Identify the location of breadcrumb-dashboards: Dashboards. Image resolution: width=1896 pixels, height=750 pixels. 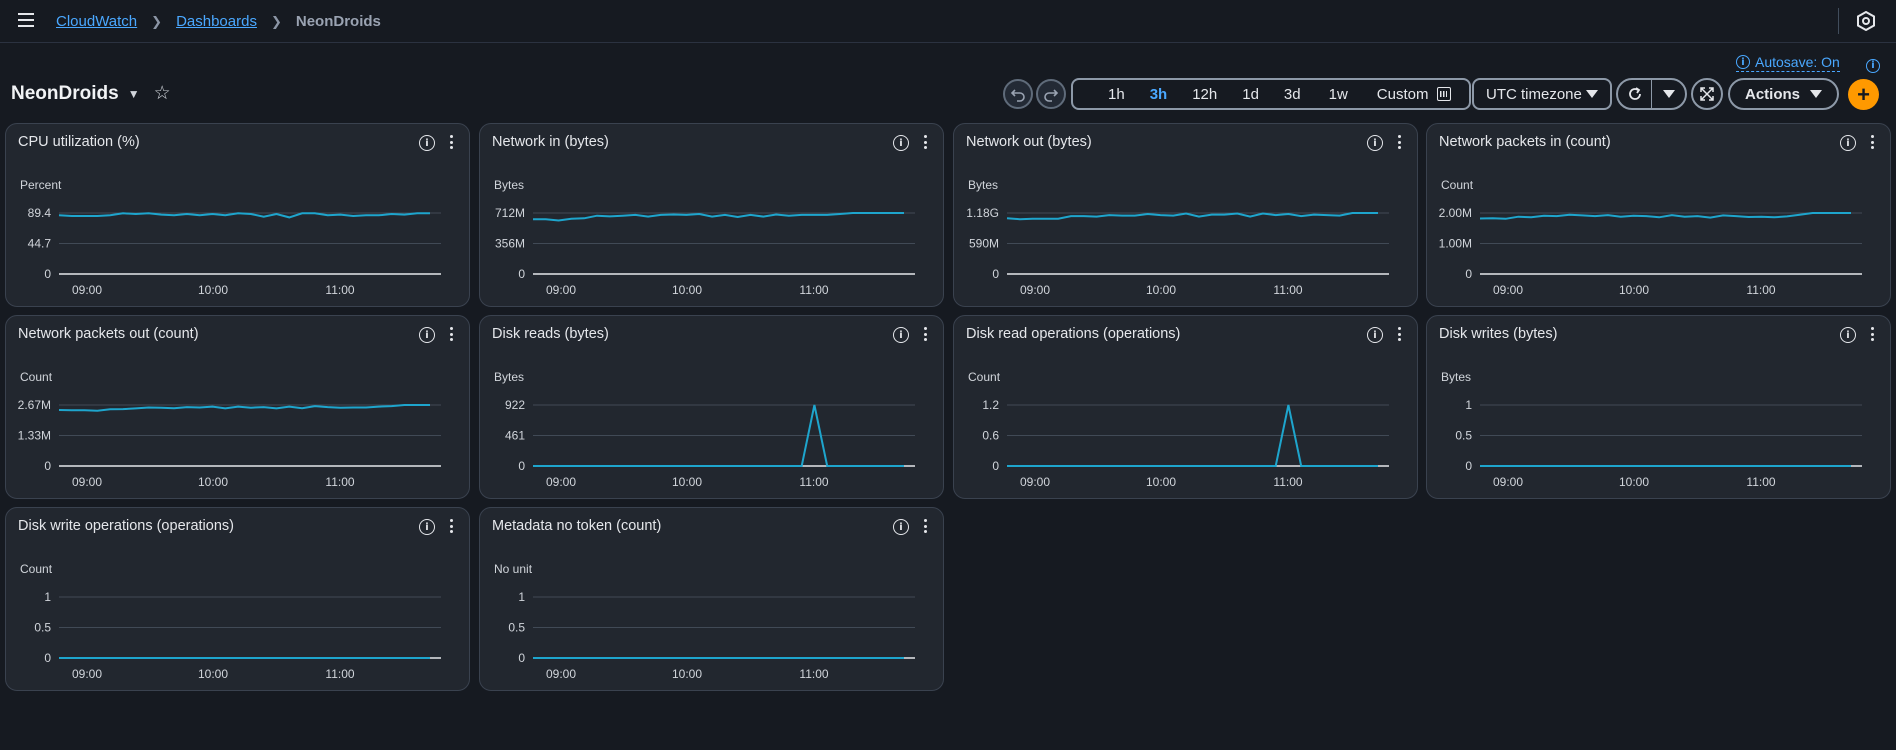
(216, 21).